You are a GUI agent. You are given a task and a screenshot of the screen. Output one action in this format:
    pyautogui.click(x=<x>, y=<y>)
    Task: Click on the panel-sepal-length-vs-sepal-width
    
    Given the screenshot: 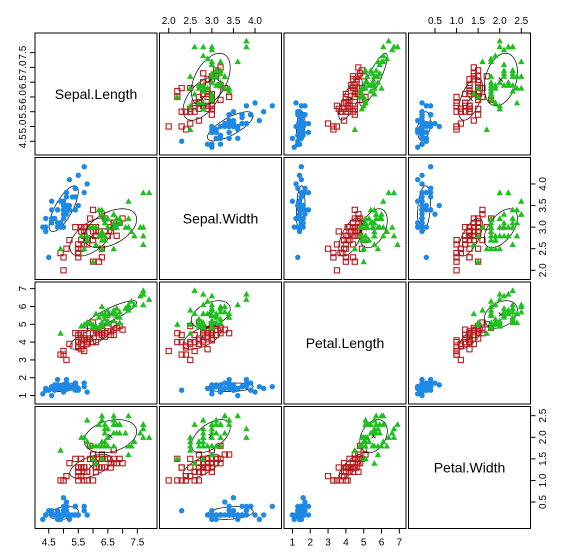 What is the action you would take?
    pyautogui.click(x=220, y=94)
    